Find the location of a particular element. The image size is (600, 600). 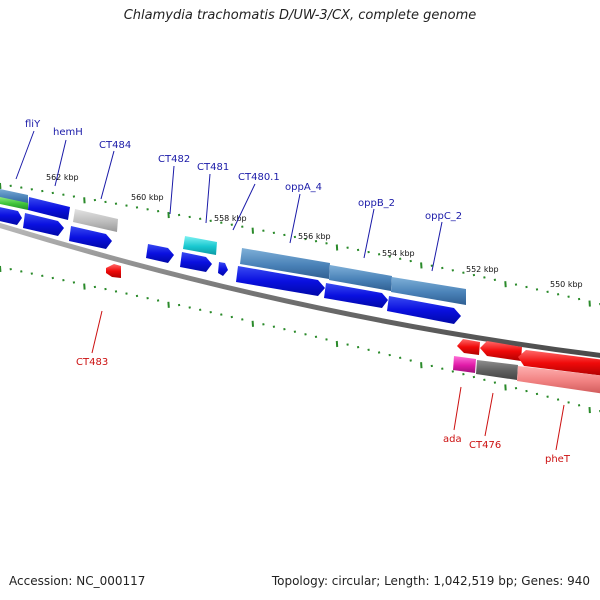

gene-bar-CT481 is located at coordinates (200, 245).